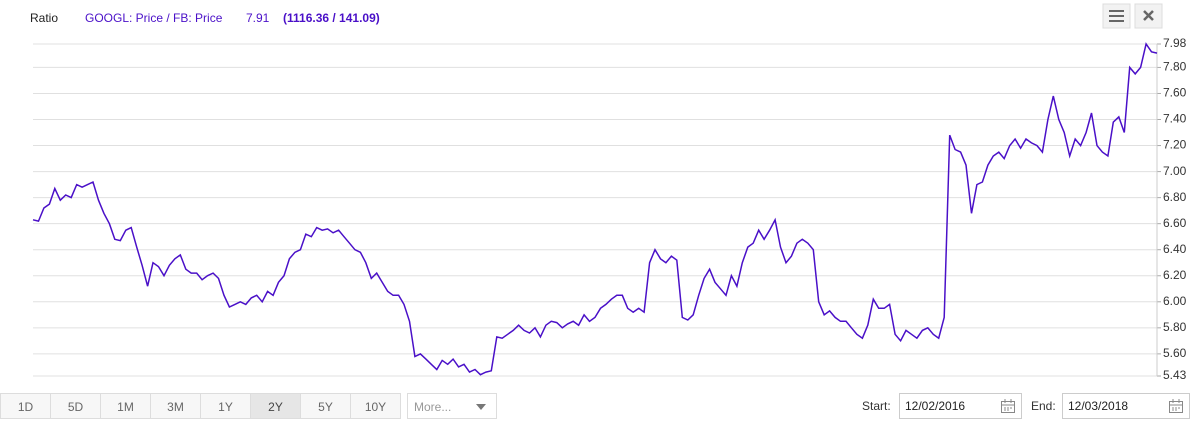 The image size is (1195, 423). I want to click on start-date: 12/02/2016, so click(935, 406).